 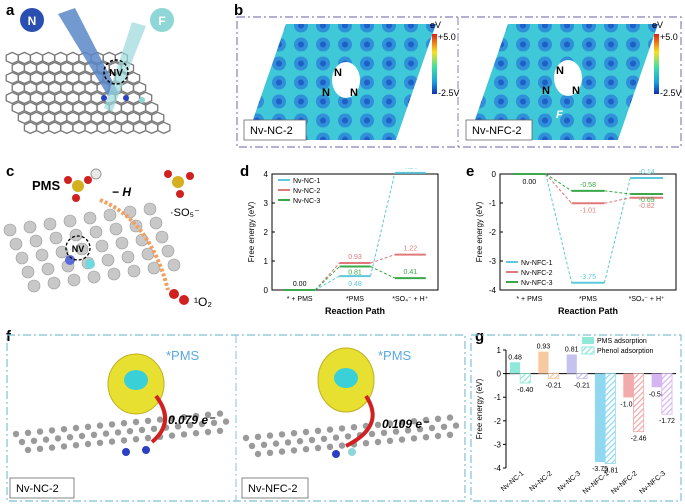 I want to click on y-tick-label: 4, so click(x=266, y=174).